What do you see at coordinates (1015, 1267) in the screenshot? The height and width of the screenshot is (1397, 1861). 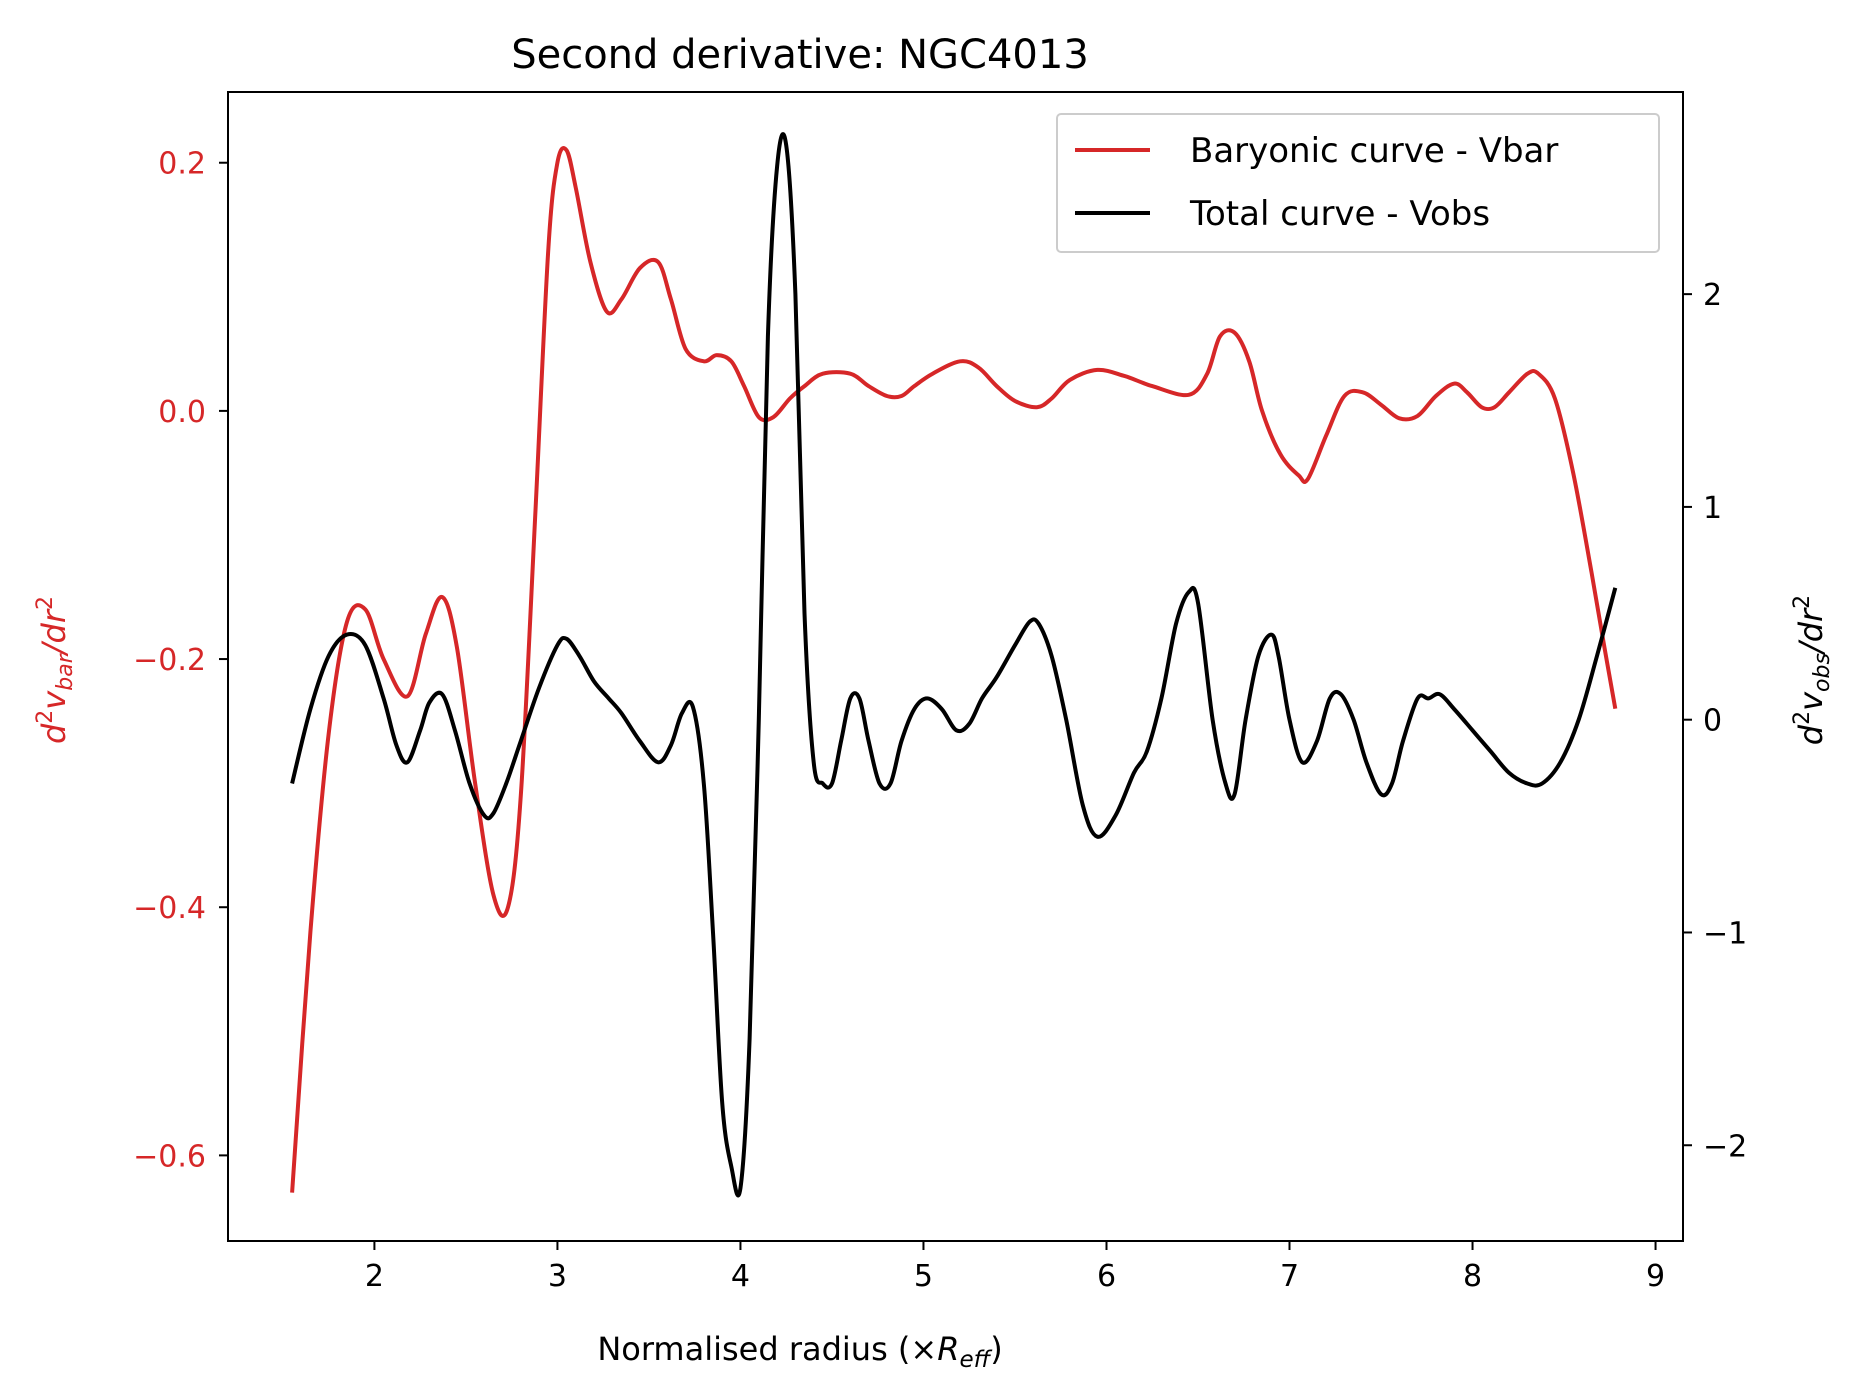 I see `x-axis: 2 3 4 5 6 7 8 9` at bounding box center [1015, 1267].